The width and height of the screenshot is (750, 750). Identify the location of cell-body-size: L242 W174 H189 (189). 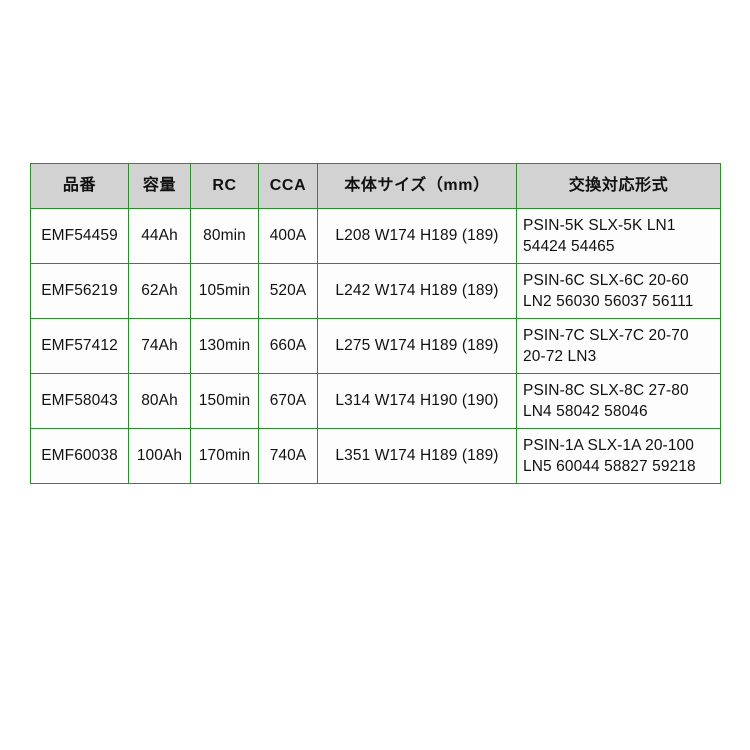
(417, 291).